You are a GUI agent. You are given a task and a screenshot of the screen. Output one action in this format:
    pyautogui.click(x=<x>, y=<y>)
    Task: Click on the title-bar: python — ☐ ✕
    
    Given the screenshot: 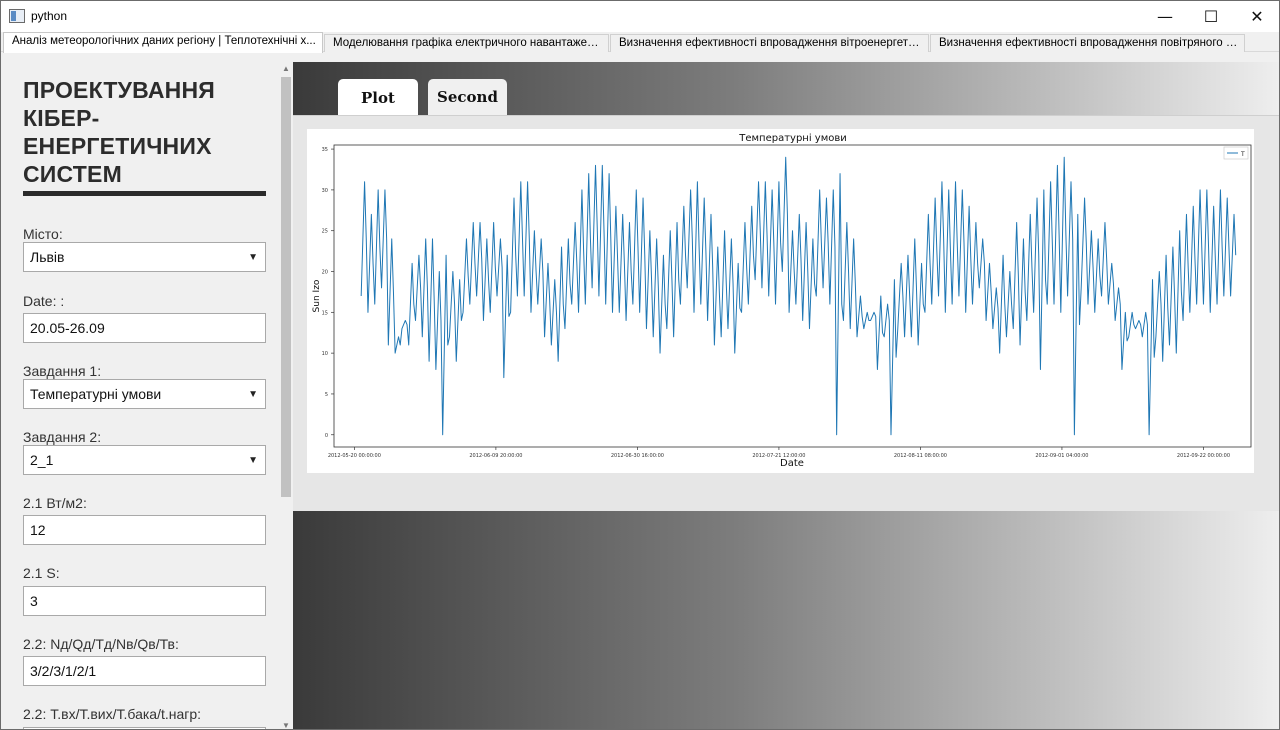 What is the action you would take?
    pyautogui.click(x=640, y=16)
    